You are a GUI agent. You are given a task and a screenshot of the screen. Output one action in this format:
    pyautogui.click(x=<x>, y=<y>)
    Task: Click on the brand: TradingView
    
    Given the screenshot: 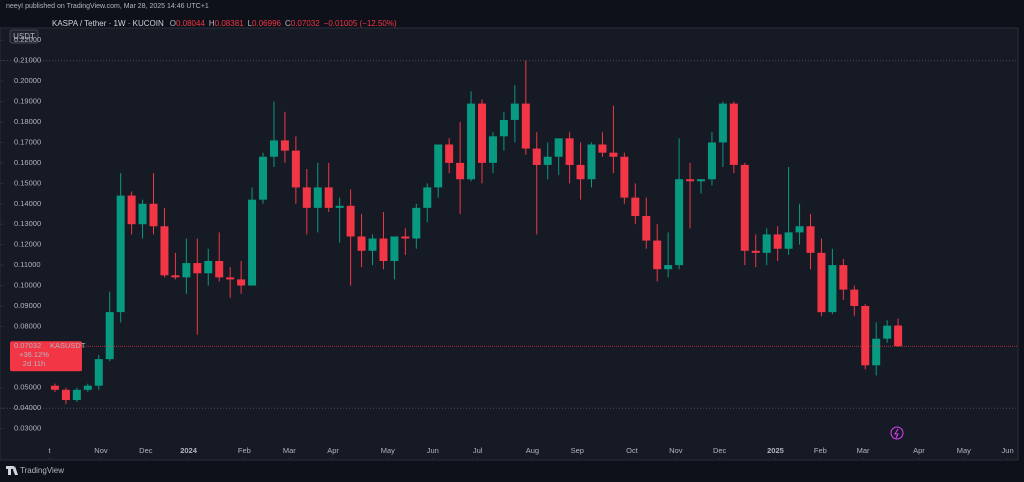 What is the action you would take?
    pyautogui.click(x=42, y=470)
    